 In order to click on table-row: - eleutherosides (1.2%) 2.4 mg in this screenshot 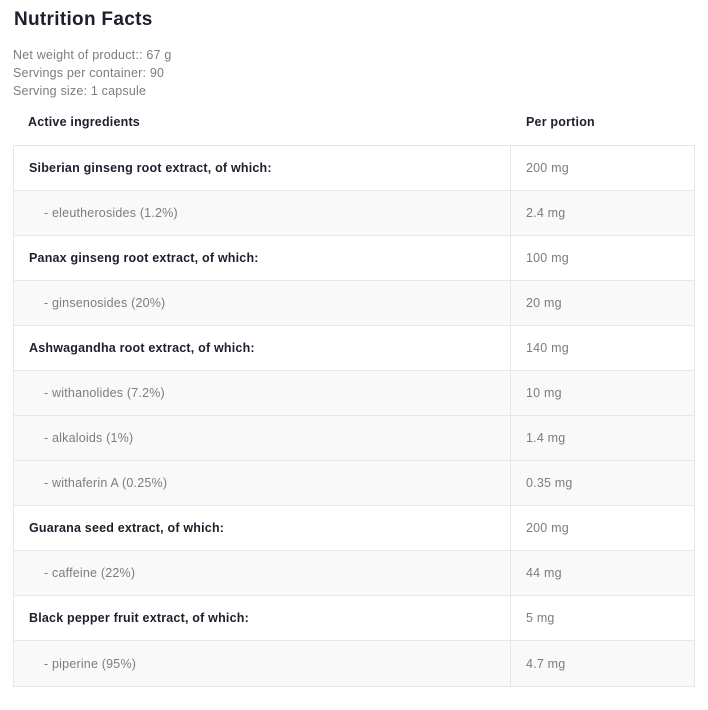, I will do `click(354, 213)`.